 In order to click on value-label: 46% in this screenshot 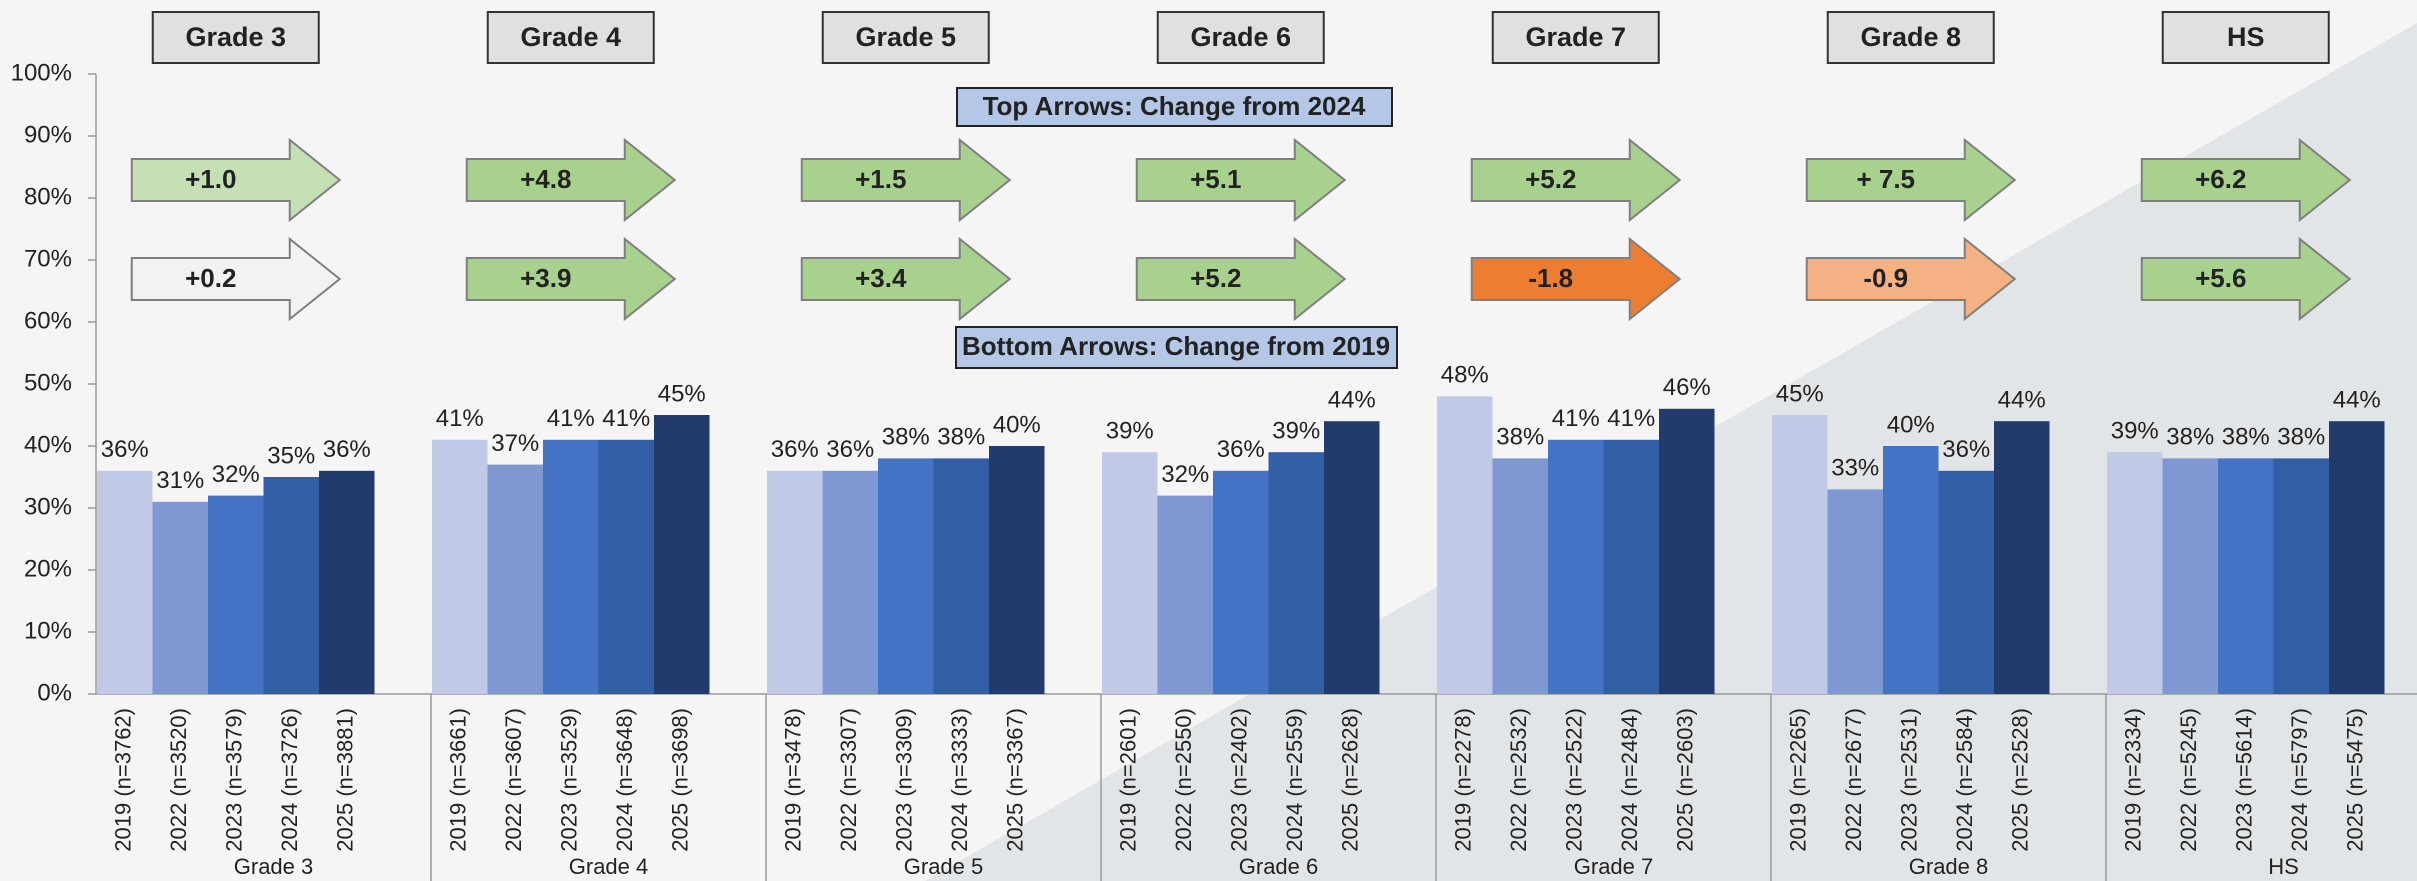, I will do `click(1687, 387)`.